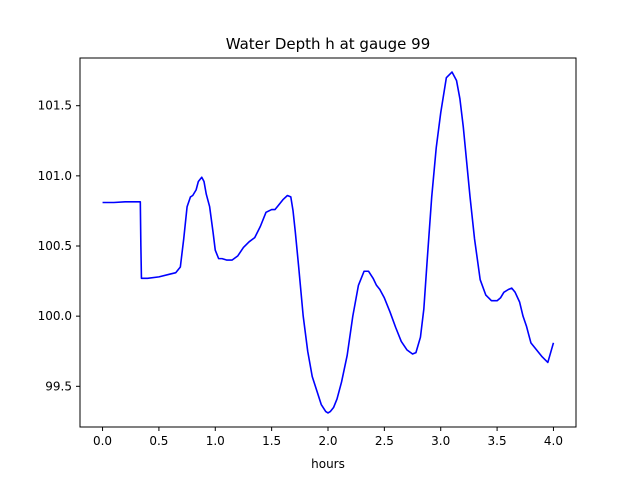  Describe the element at coordinates (384, 441) in the screenshot. I see `x-tick-label: 2.5` at that location.